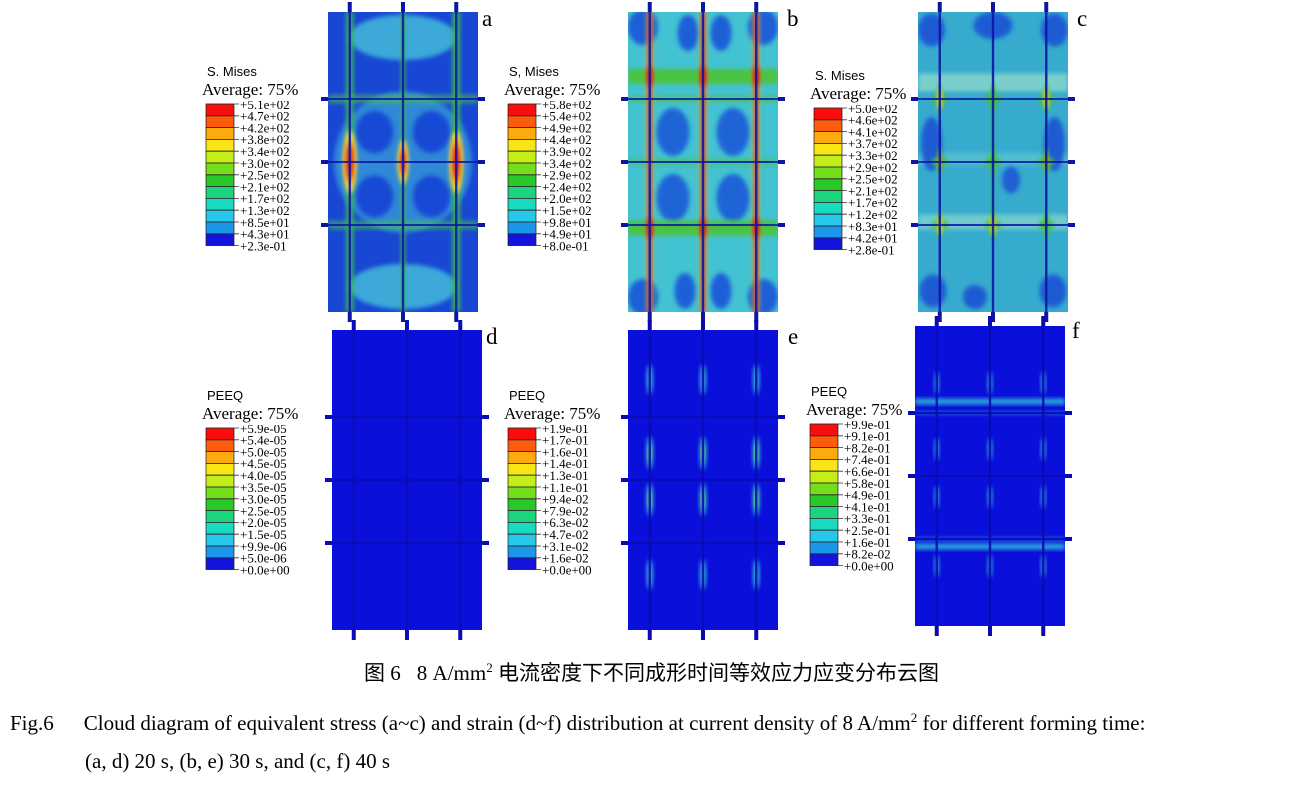 The width and height of the screenshot is (1303, 787). I want to click on contour-panel-e, so click(703, 483).